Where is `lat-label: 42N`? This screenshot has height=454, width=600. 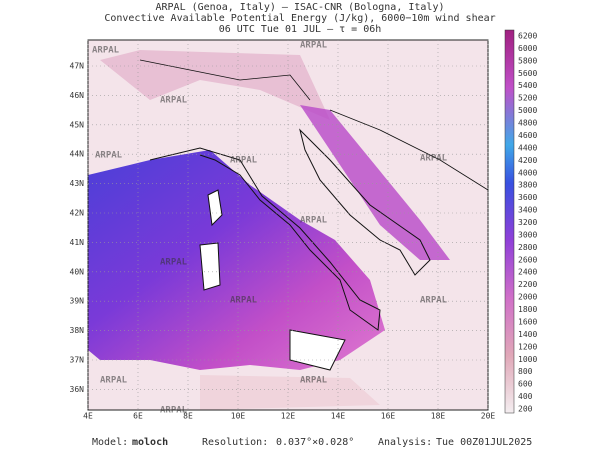 lat-label: 42N is located at coordinates (77, 213).